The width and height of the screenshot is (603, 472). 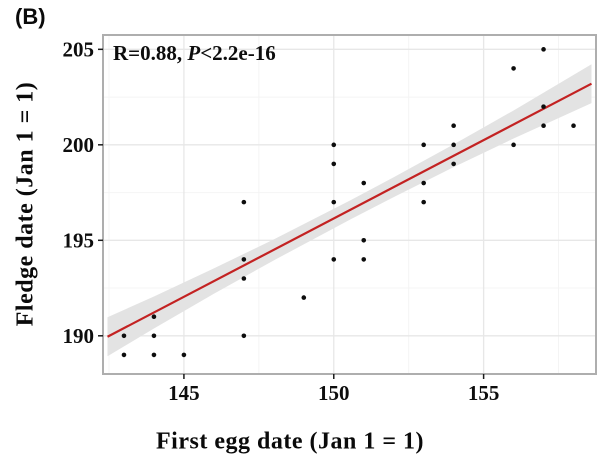 I want to click on x-tick-label: 145, so click(x=184, y=393).